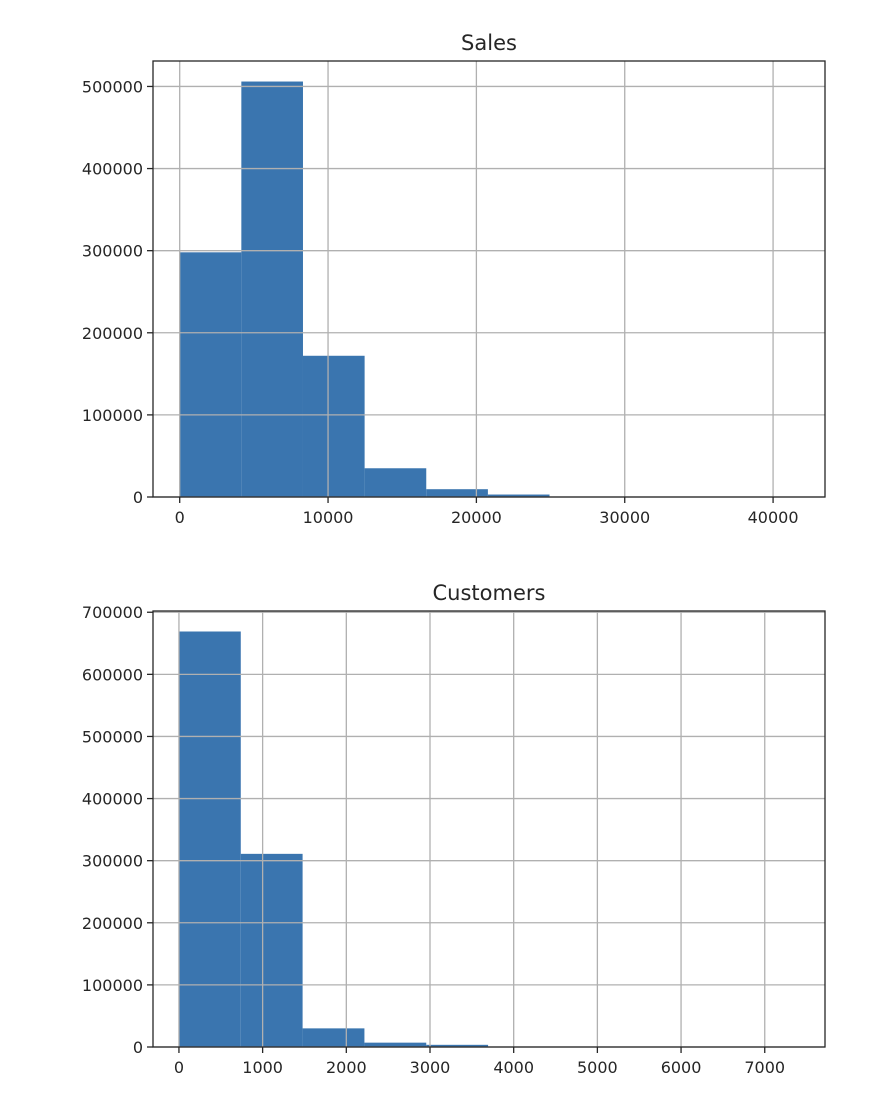  I want to click on sales-y-tick-label-5: 500000, so click(112, 86).